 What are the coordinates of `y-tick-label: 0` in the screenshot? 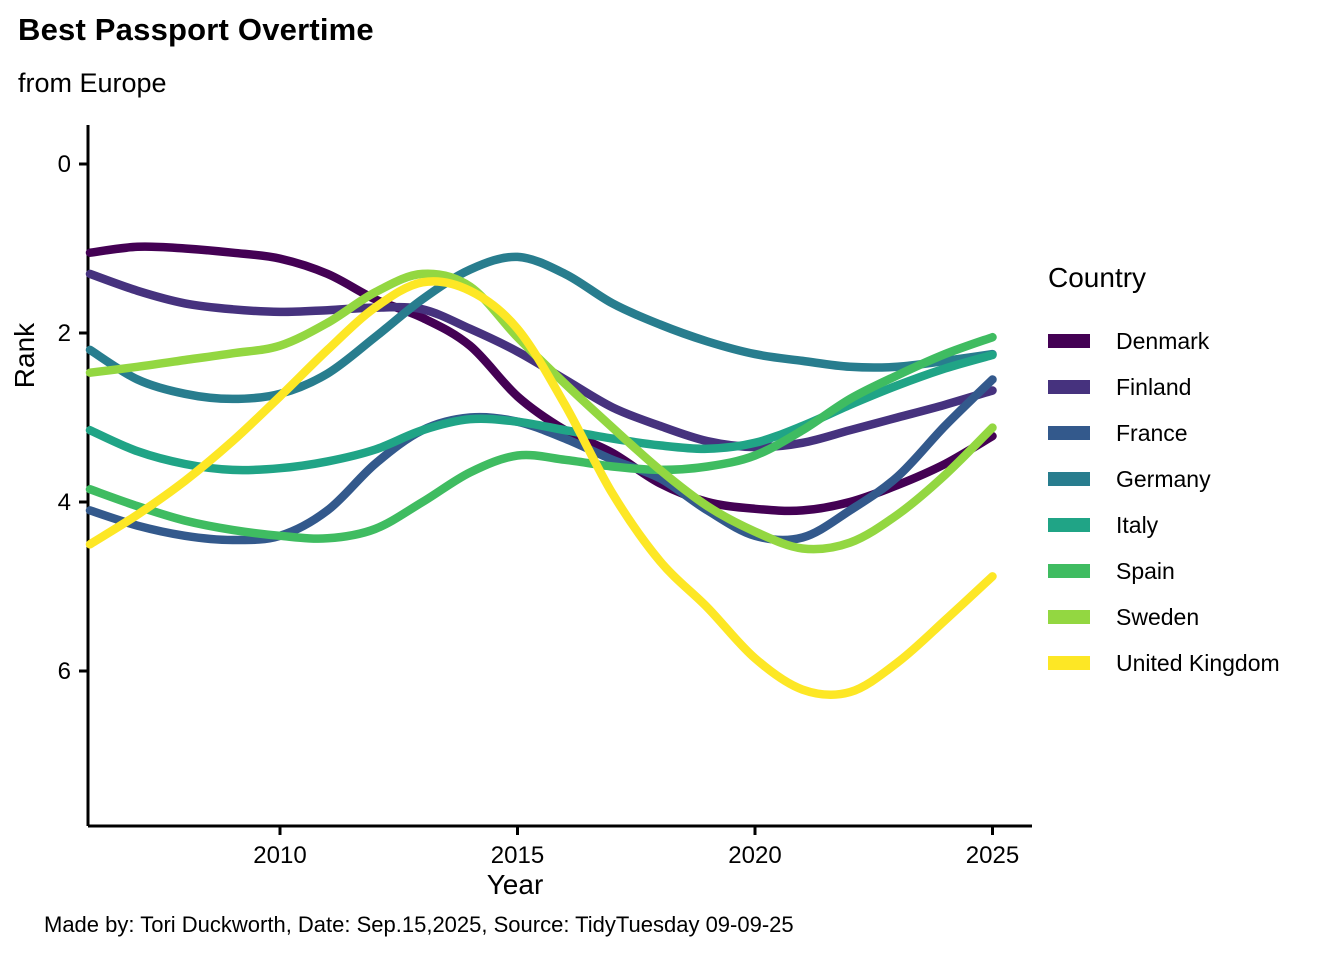 It's located at (64, 164).